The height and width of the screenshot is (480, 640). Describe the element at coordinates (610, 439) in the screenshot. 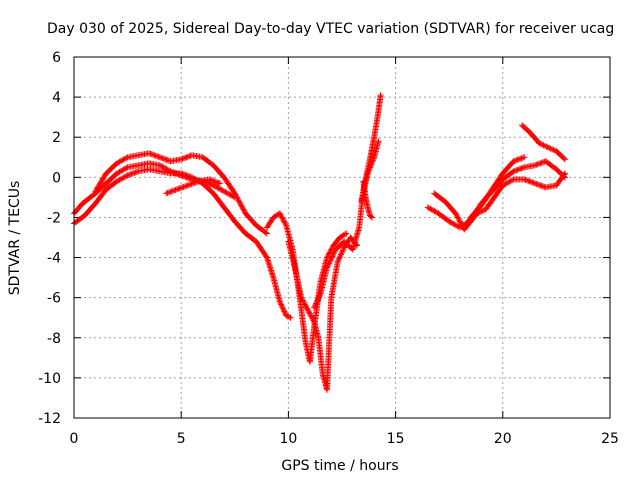

I see `x-tick-label: 25` at that location.